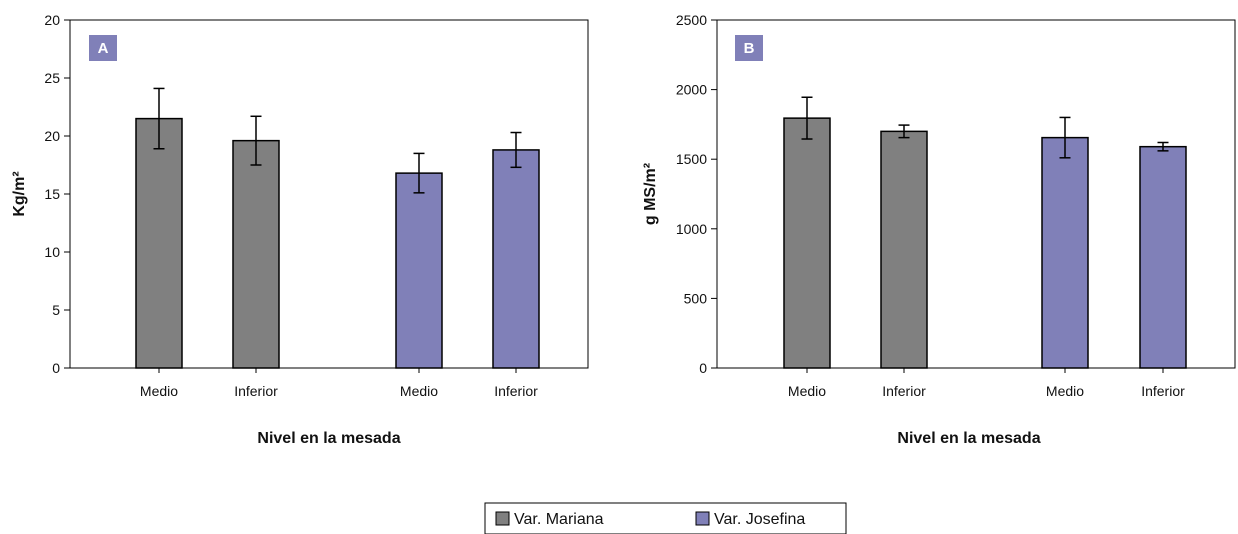  I want to click on panel-letter-b: B, so click(749, 48).